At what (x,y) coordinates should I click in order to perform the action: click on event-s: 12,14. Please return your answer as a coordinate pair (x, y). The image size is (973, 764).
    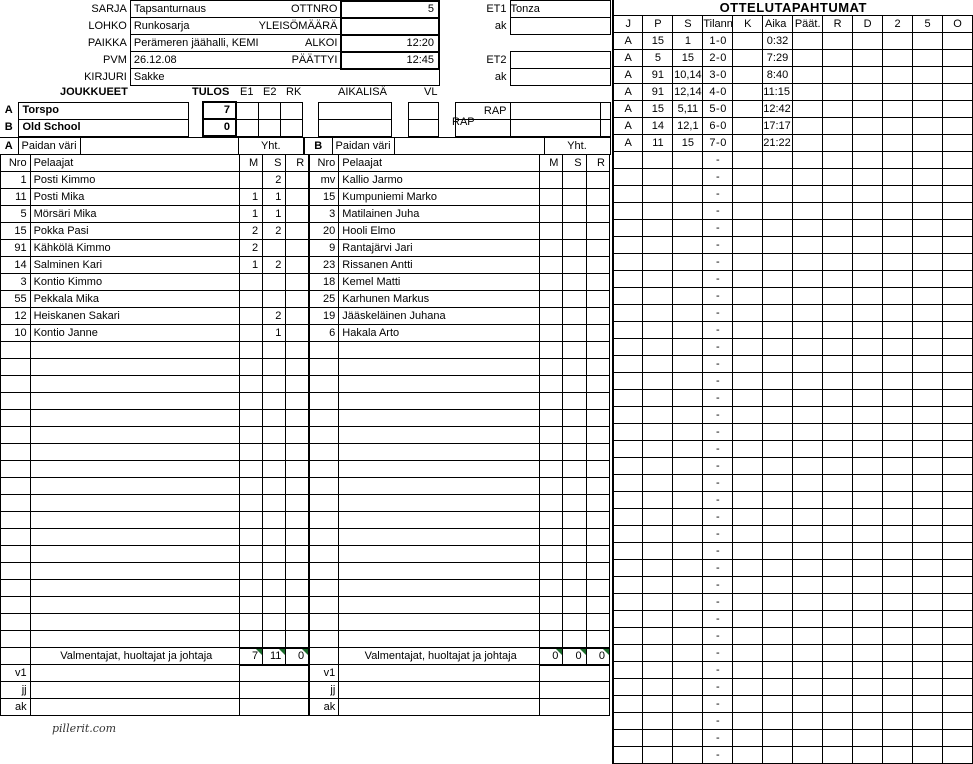
    Looking at the image, I should click on (688, 92).